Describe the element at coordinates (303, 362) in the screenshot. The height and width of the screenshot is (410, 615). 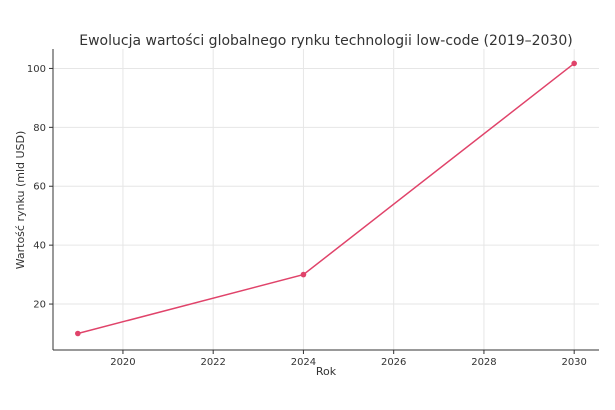
I see `x-tick-label-2024: 2024` at that location.